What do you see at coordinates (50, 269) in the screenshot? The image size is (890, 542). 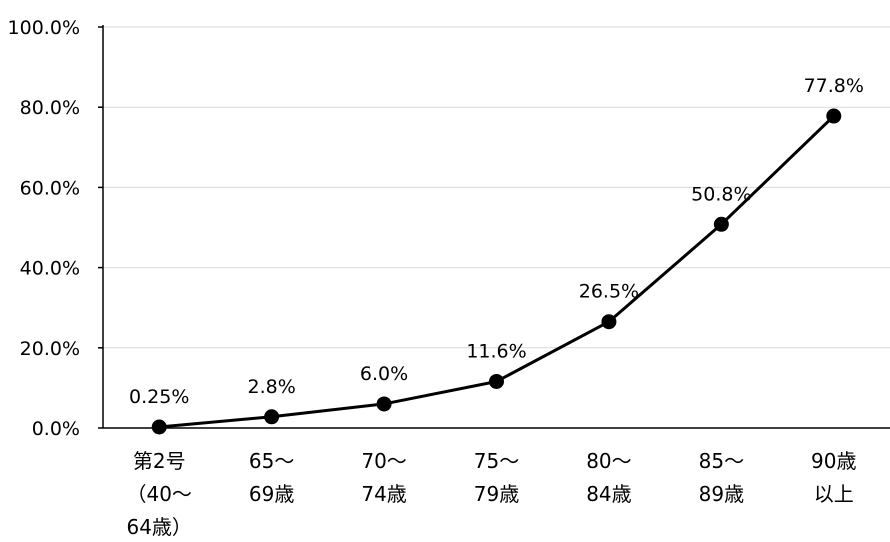 I see `y-tick-label: 40.0%` at bounding box center [50, 269].